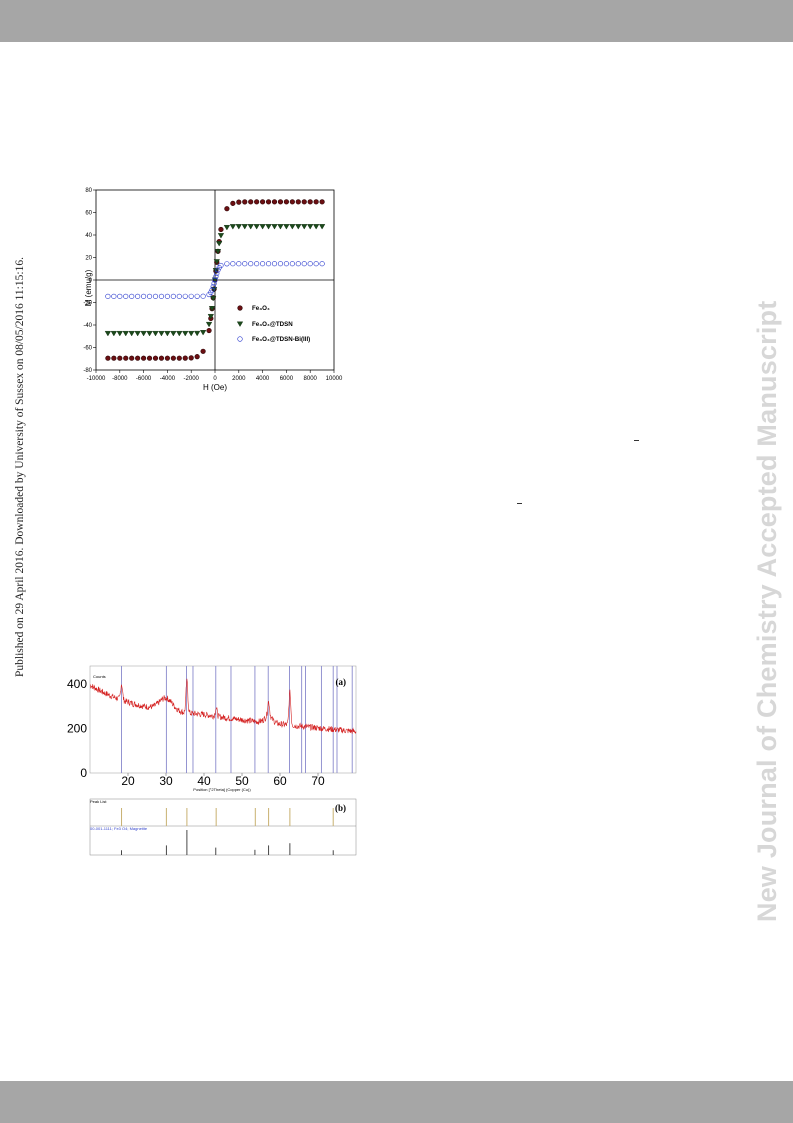  What do you see at coordinates (99, 676) in the screenshot?
I see `xrd-counts-label: Counts` at bounding box center [99, 676].